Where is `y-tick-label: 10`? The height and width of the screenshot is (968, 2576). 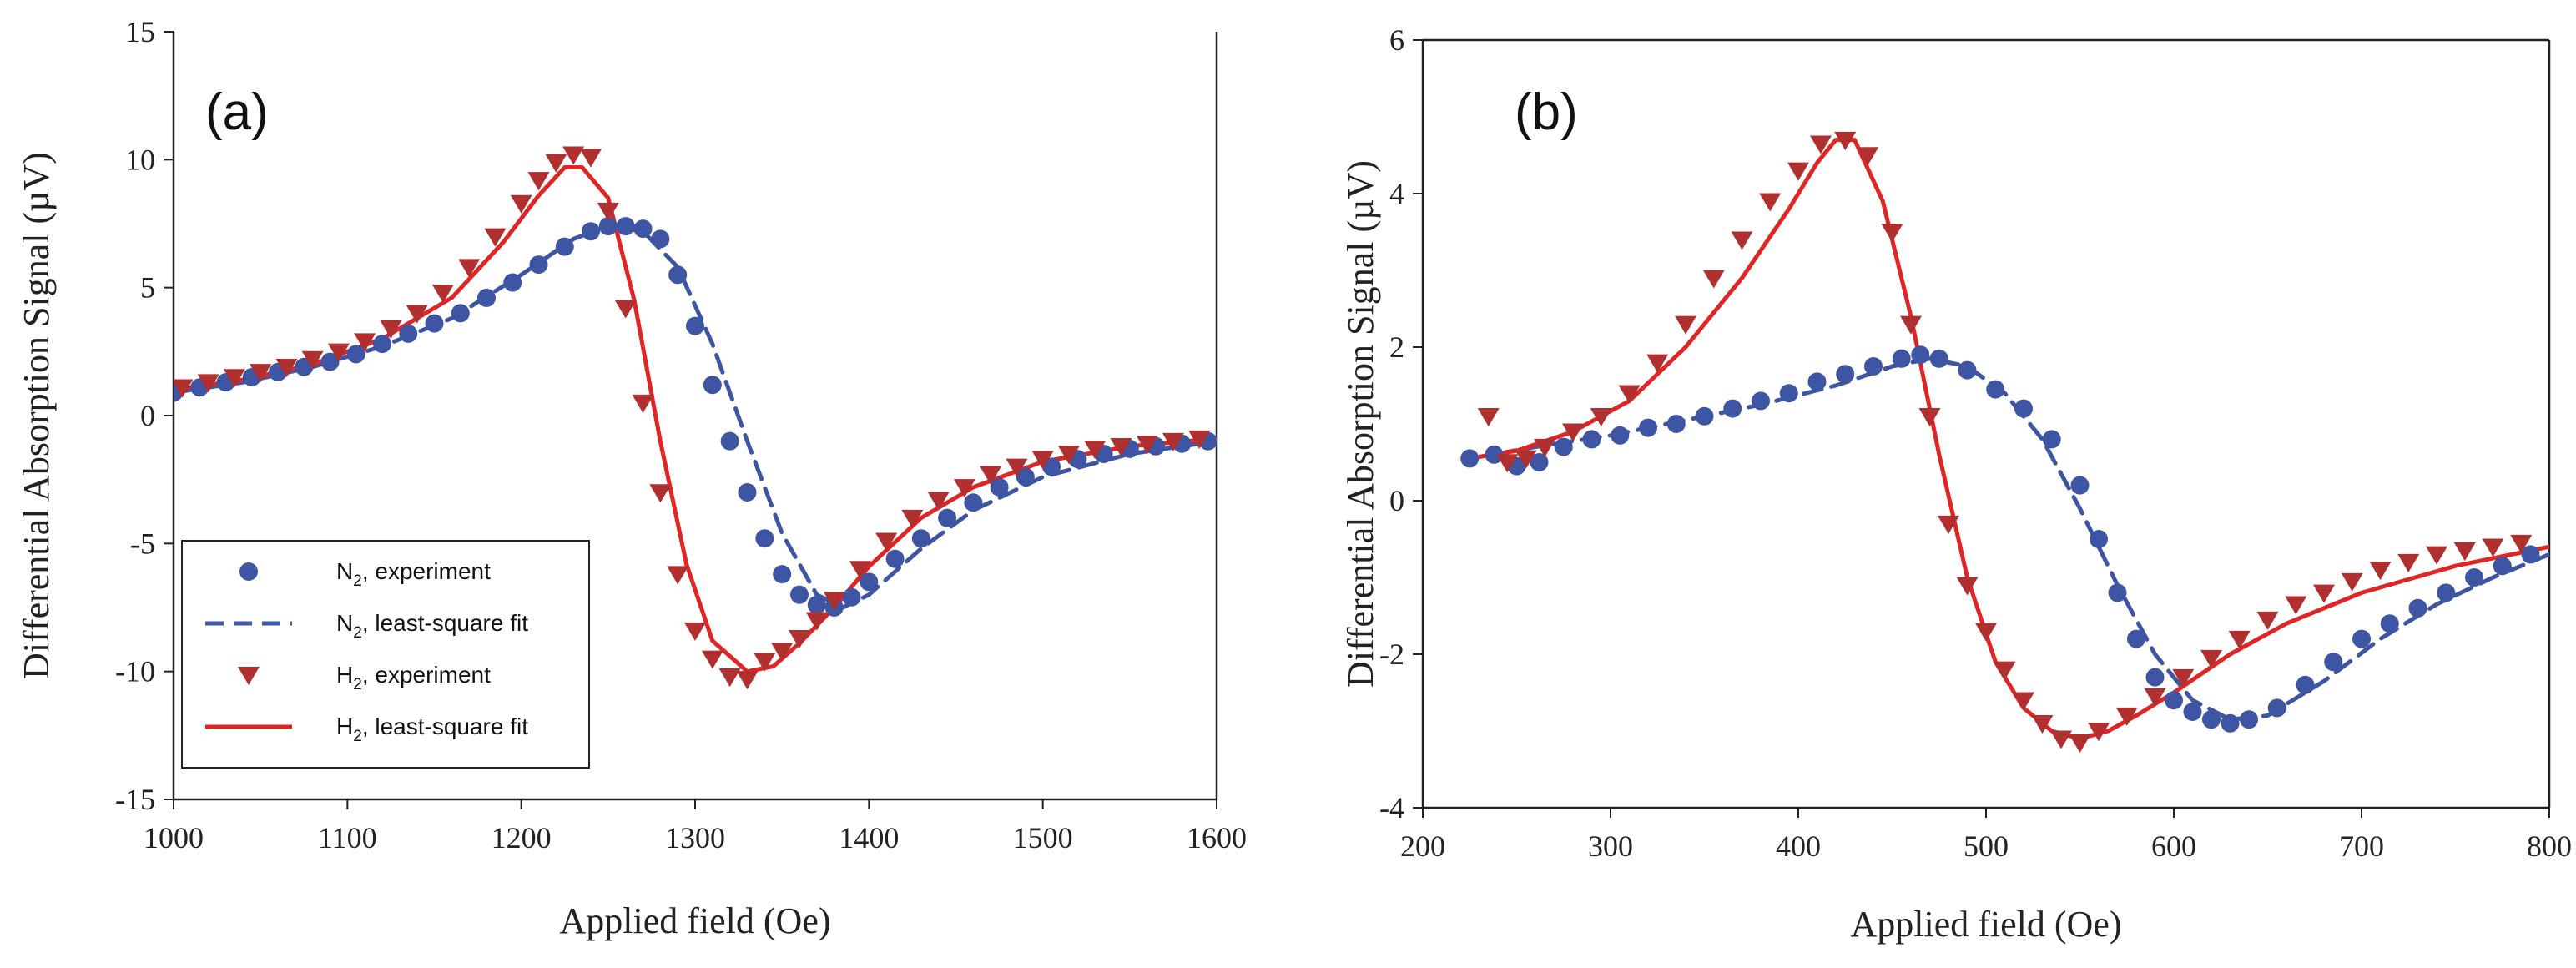 y-tick-label: 10 is located at coordinates (140, 159).